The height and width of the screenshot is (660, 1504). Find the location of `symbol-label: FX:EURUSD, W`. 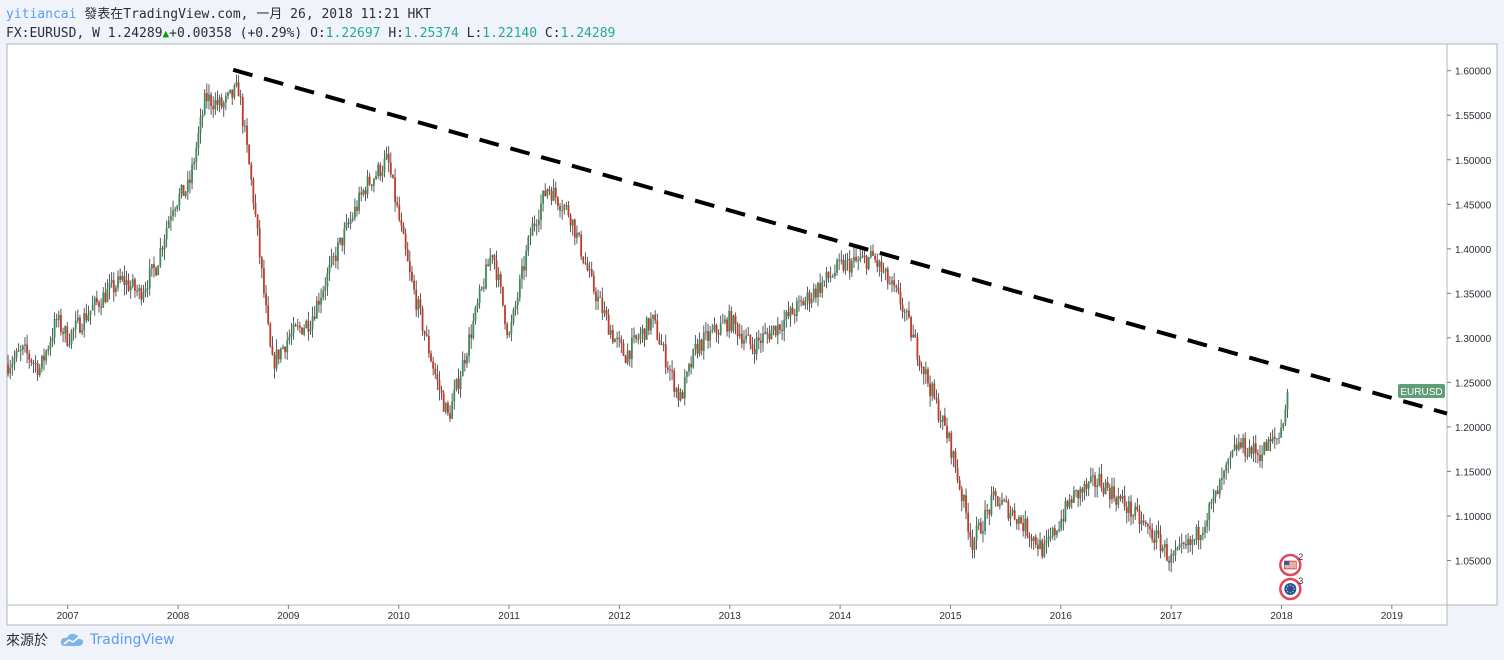

symbol-label: FX:EURUSD, W is located at coordinates (53, 33).